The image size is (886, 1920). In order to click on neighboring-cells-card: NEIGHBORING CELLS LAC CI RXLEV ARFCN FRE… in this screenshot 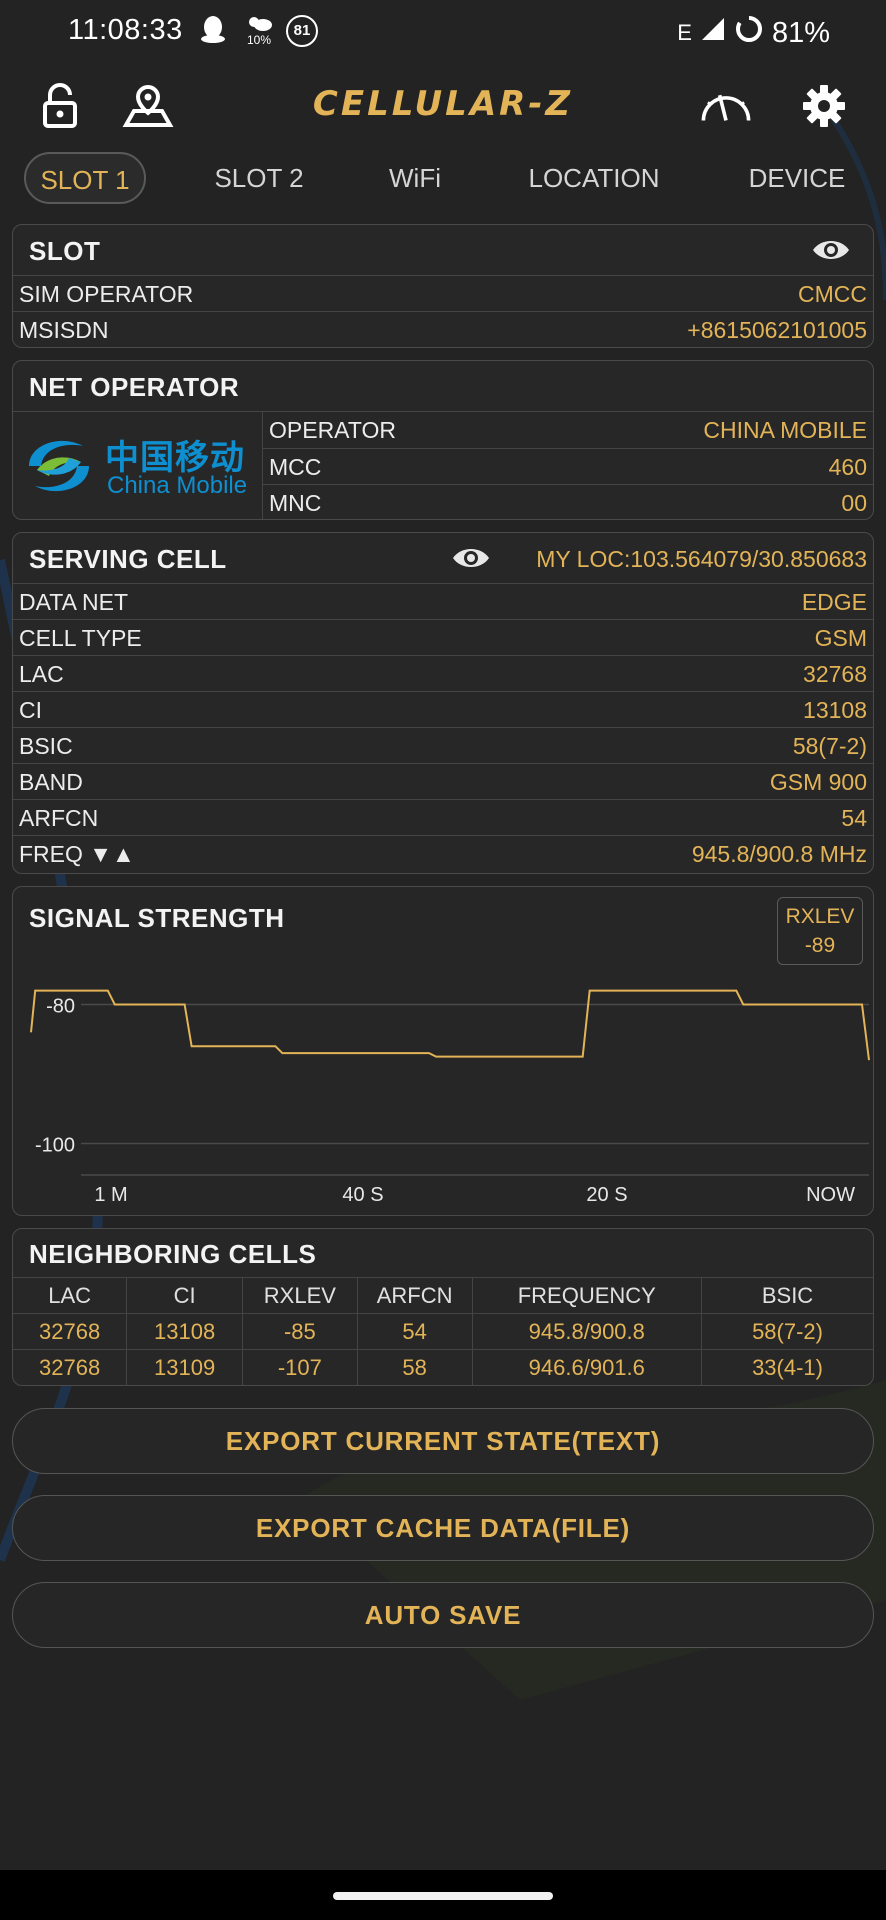, I will do `click(443, 1307)`.